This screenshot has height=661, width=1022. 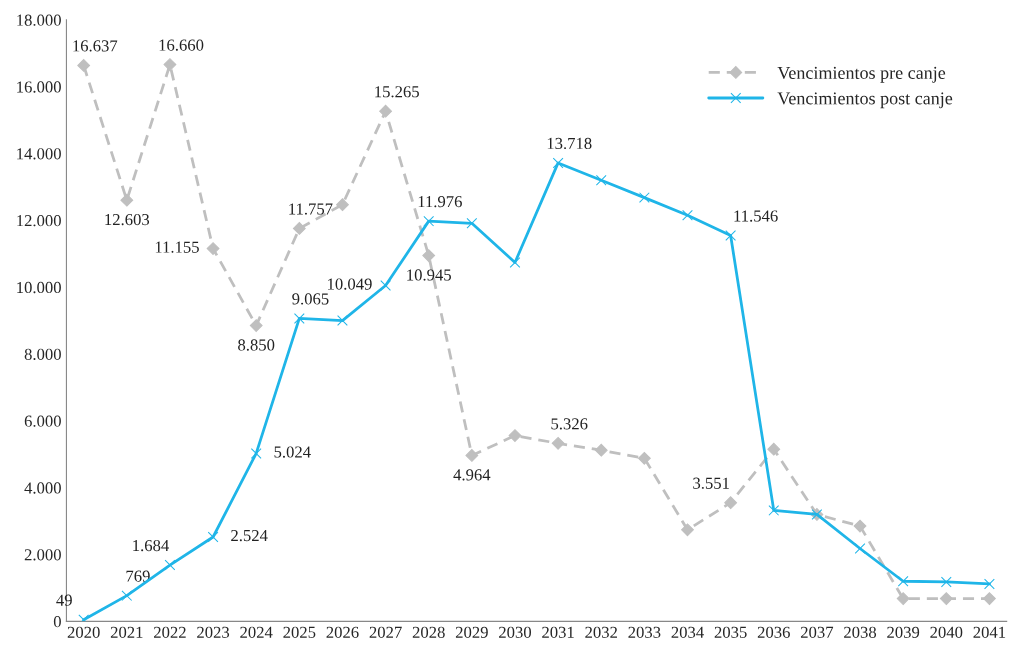 I want to click on data-label: 4.964, so click(x=472, y=475).